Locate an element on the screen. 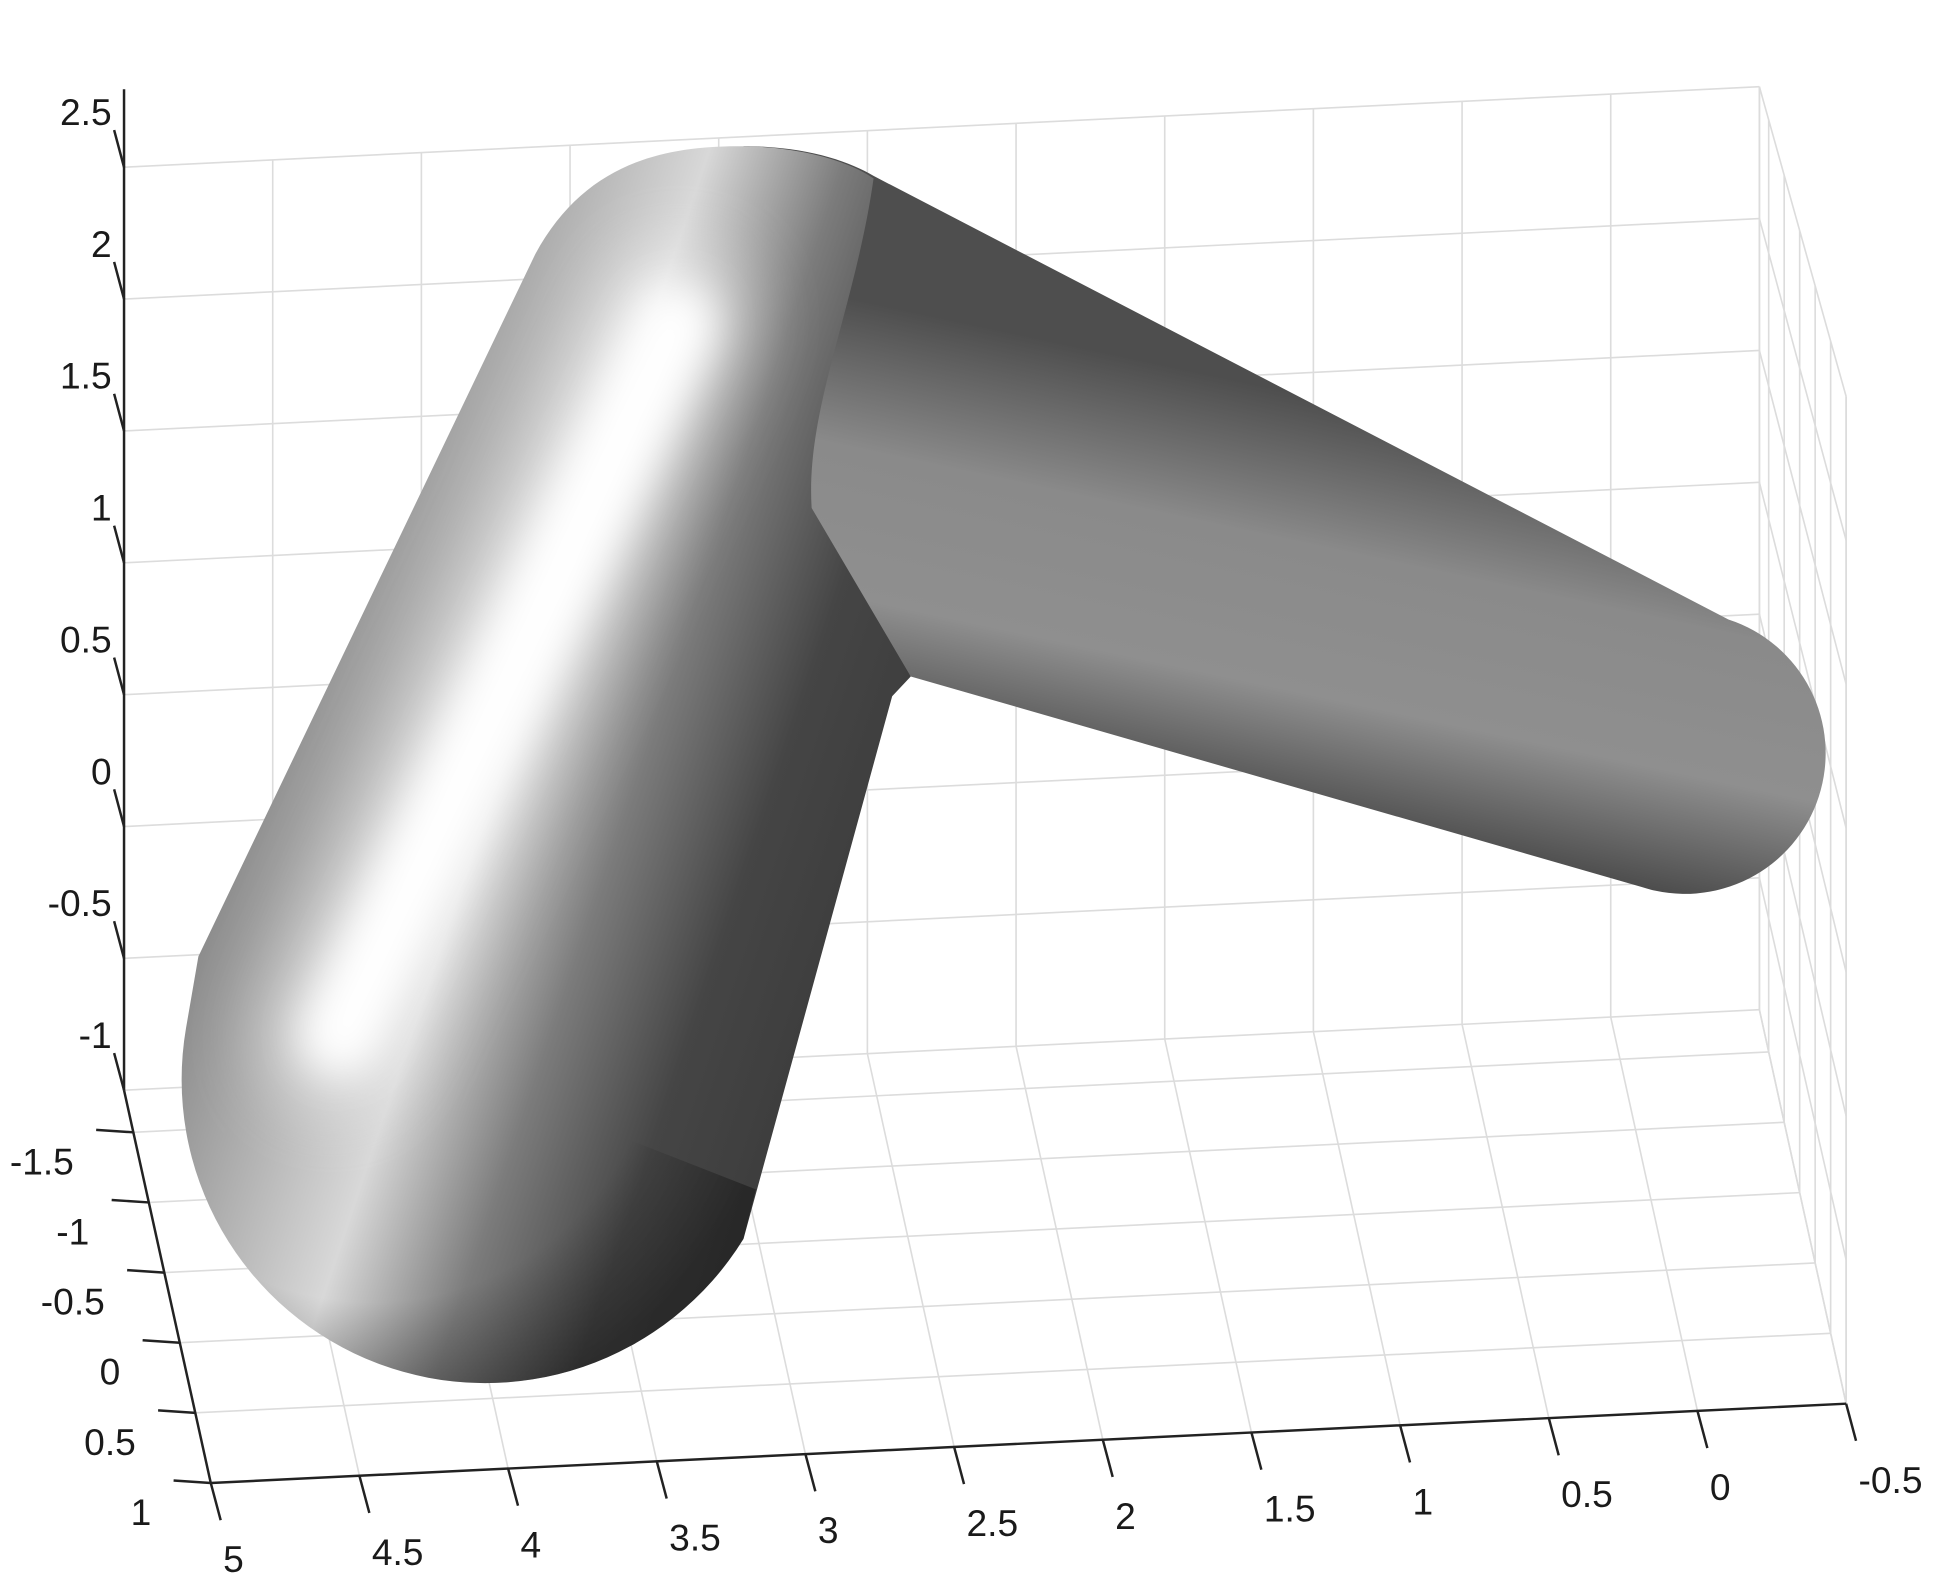 The height and width of the screenshot is (1592, 1933). y-tick-label: 1 is located at coordinates (141, 1512).